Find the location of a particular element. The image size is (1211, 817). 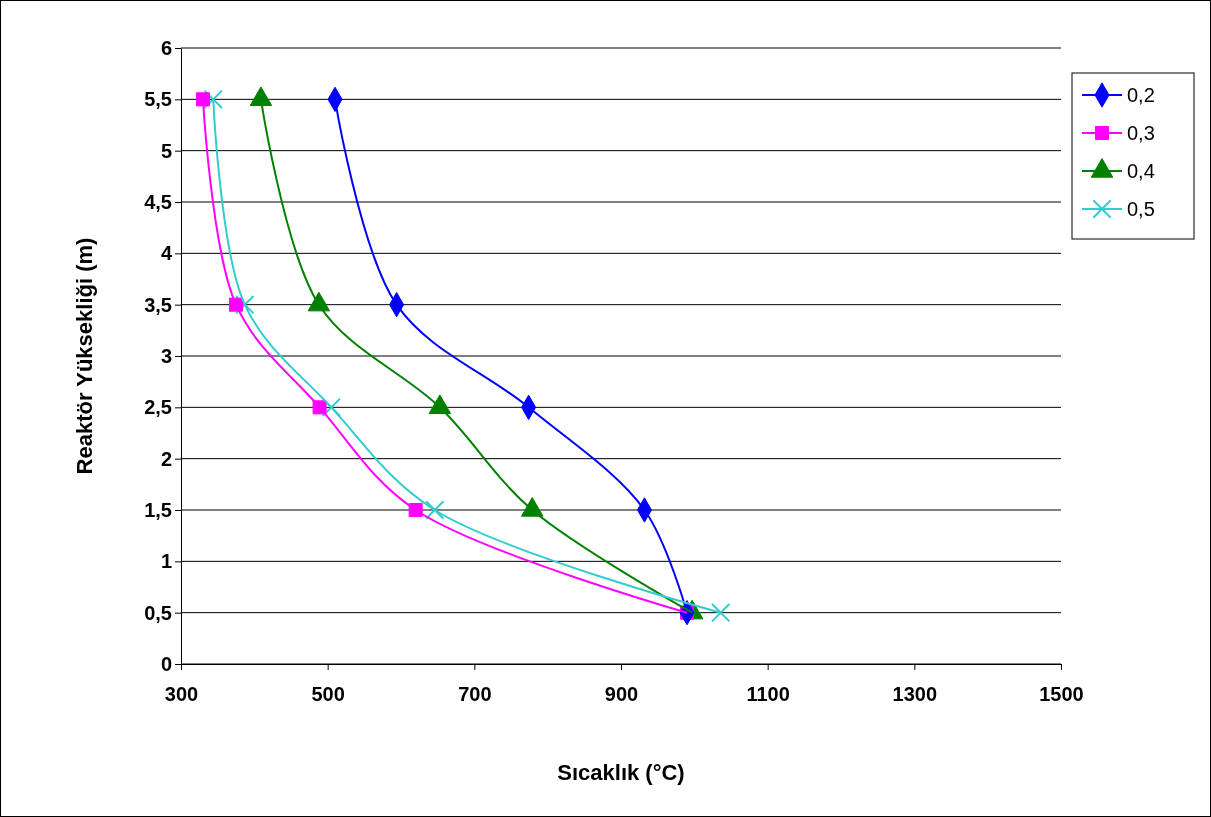

y-tick-label: 2,5 is located at coordinates (158, 407).